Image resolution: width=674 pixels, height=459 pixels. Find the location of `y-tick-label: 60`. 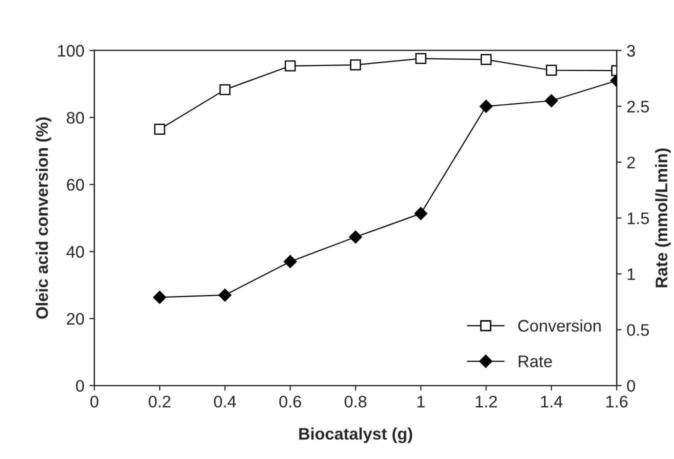

y-tick-label: 60 is located at coordinates (75, 184).